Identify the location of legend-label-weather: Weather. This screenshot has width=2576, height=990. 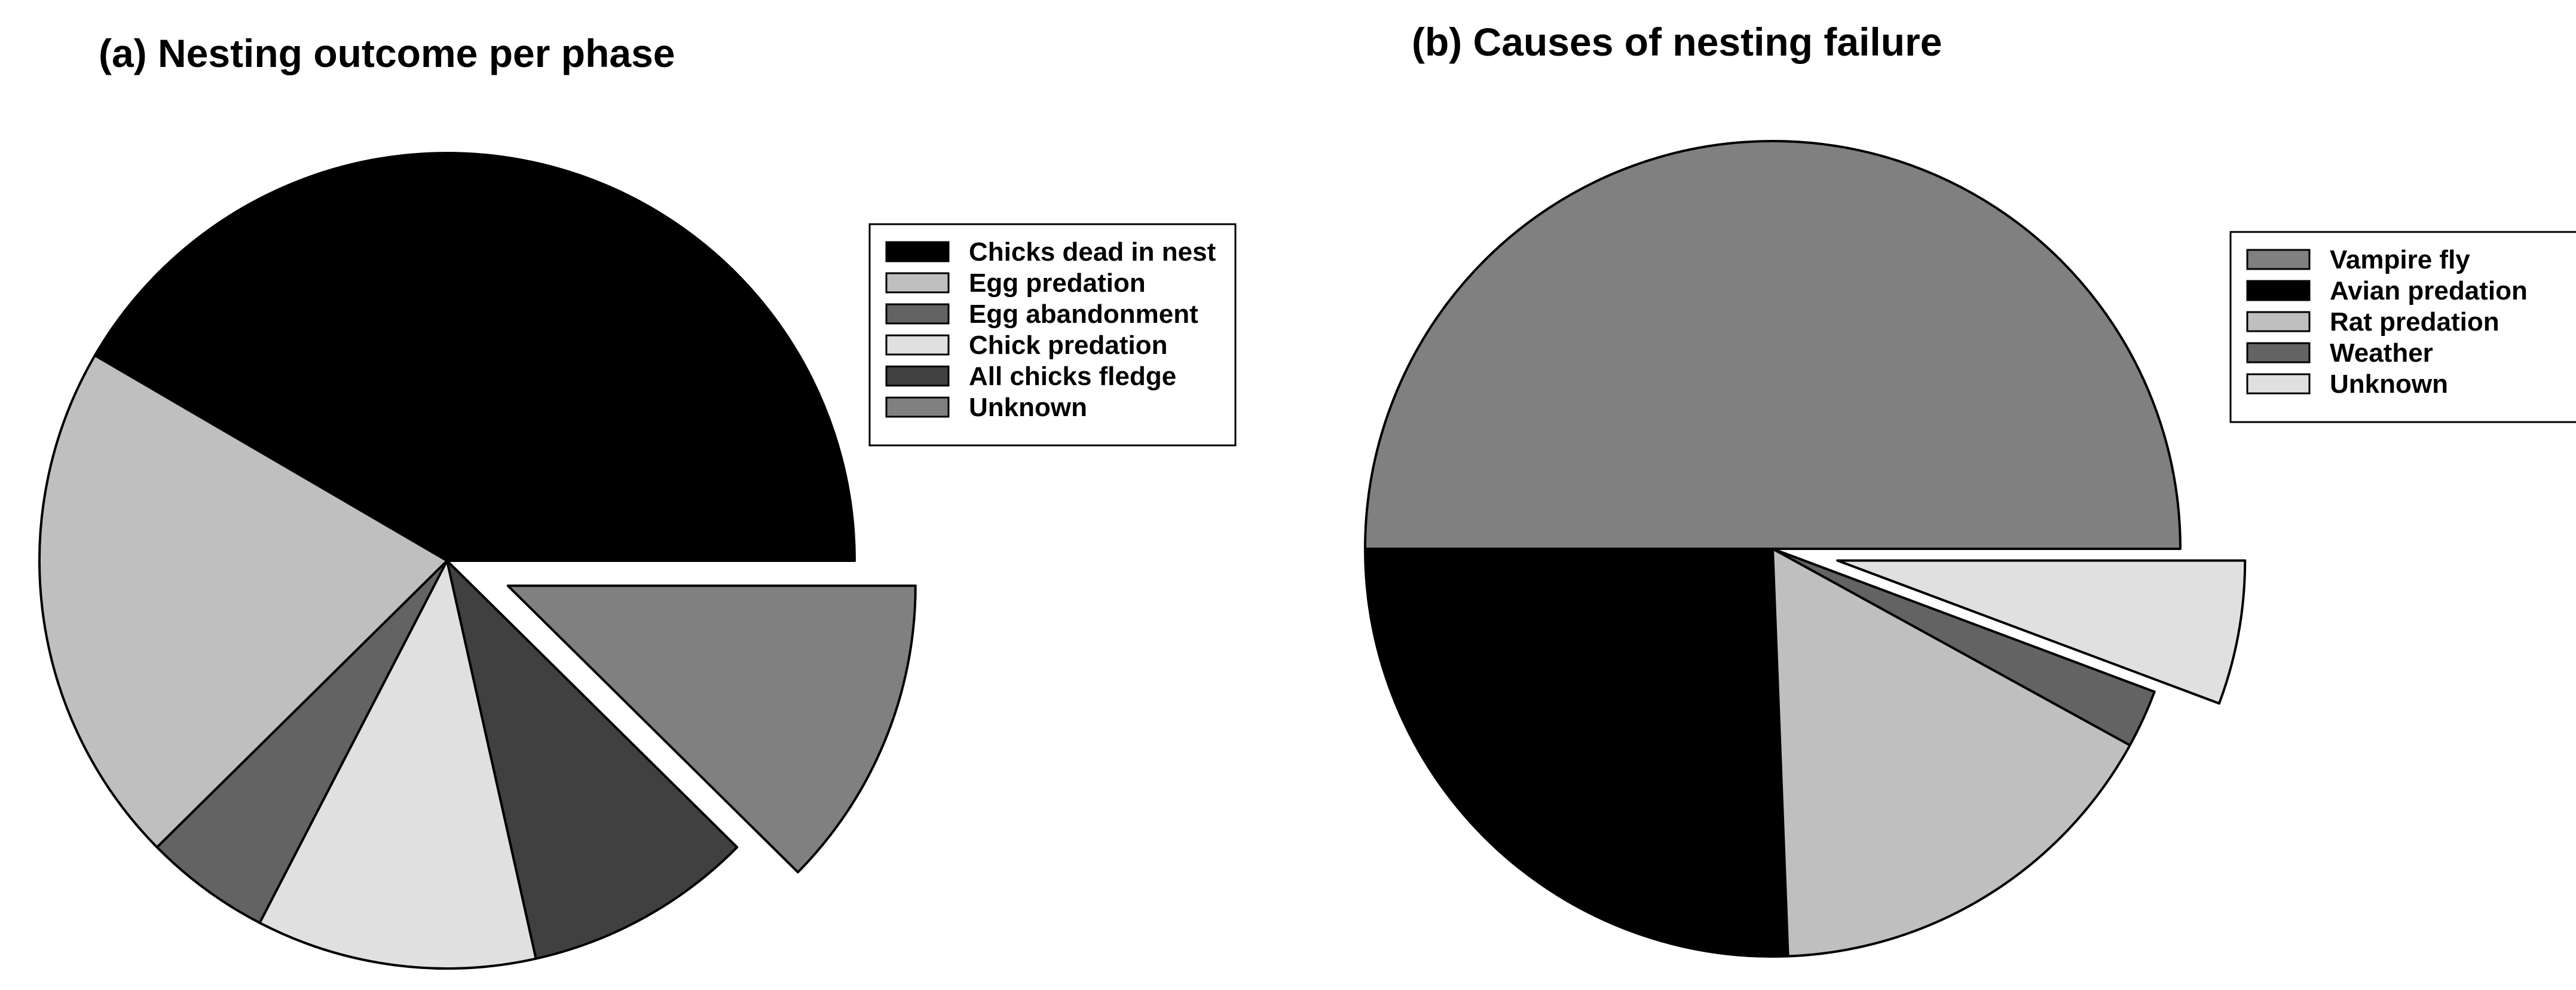
(2381, 353).